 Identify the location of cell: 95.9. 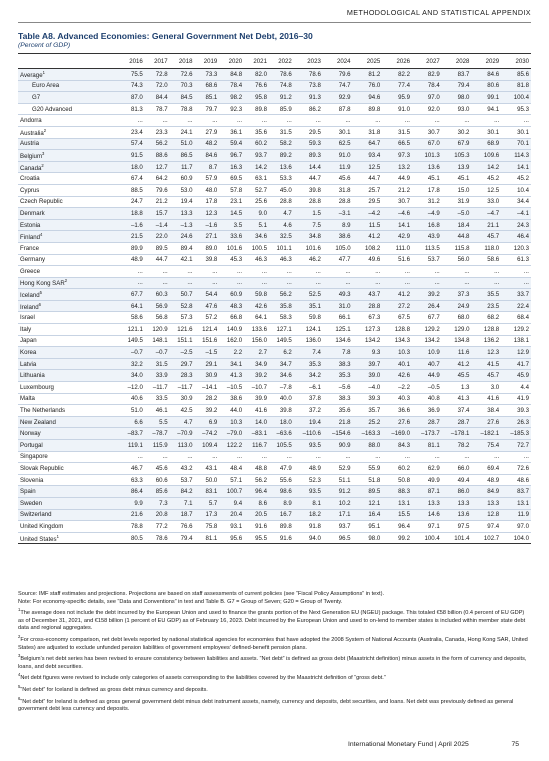
(397, 97).